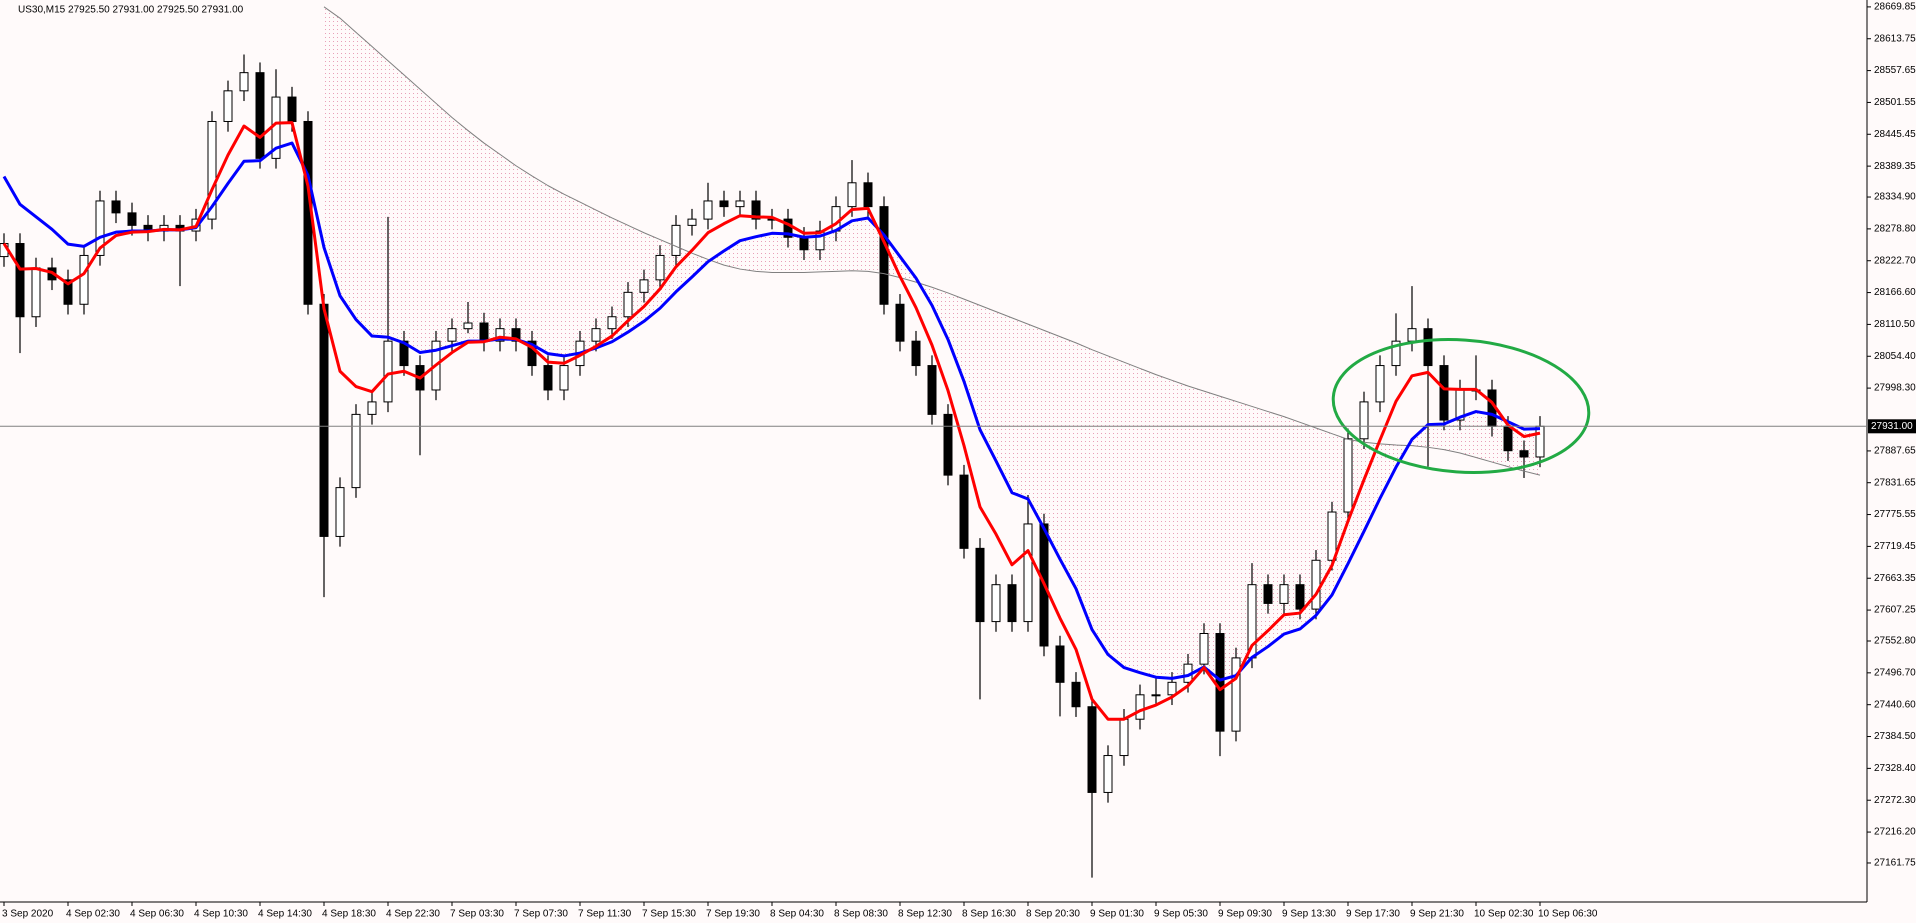  What do you see at coordinates (1895, 197) in the screenshot?
I see `y-tick-label: 28334.90` at bounding box center [1895, 197].